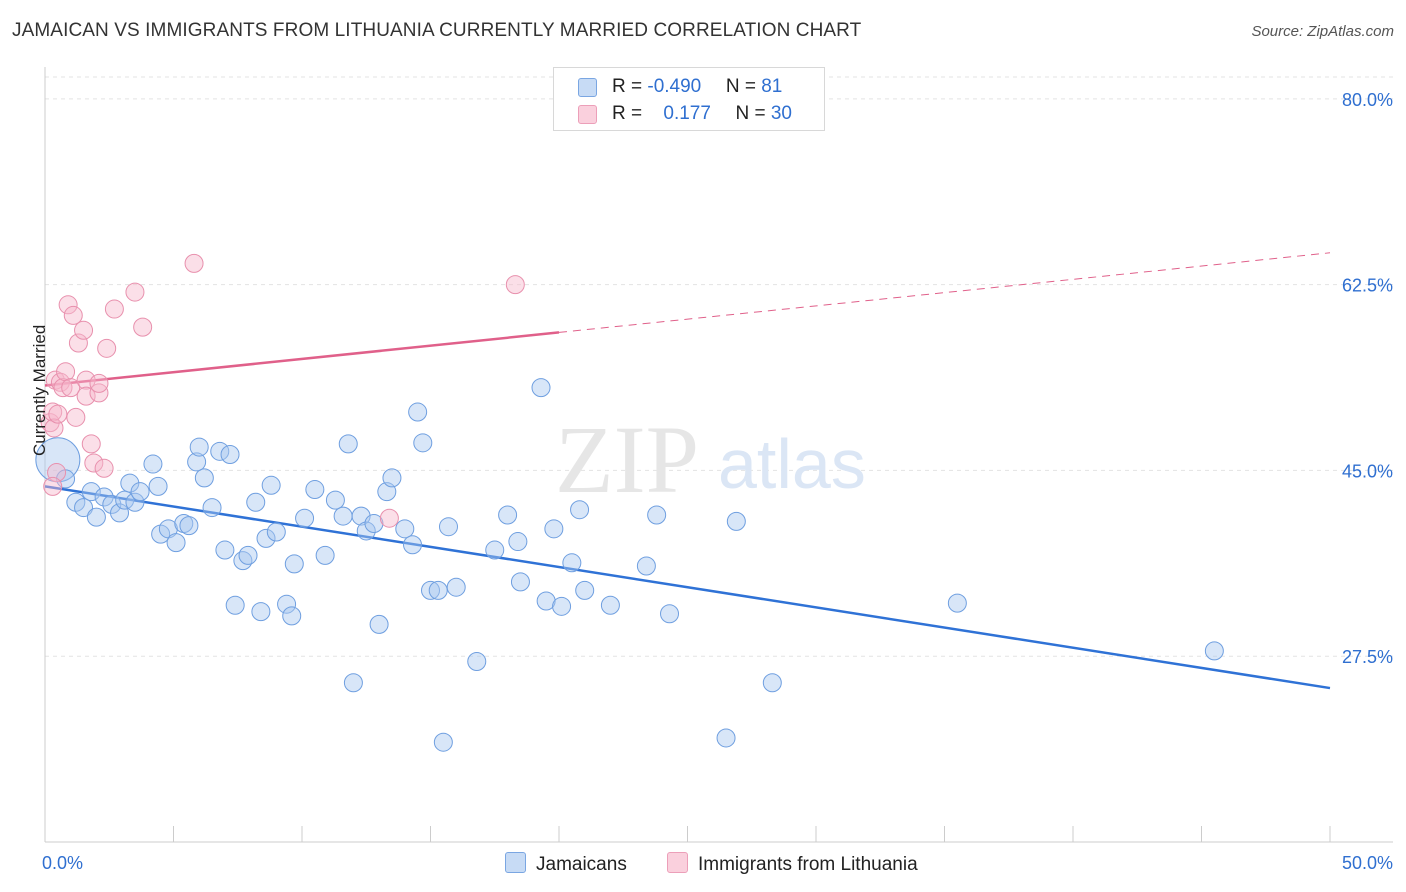 The height and width of the screenshot is (892, 1406). Describe the element at coordinates (581, 864) in the screenshot. I see `bottom-legend-label-jamaicans: Jamaicans` at that location.